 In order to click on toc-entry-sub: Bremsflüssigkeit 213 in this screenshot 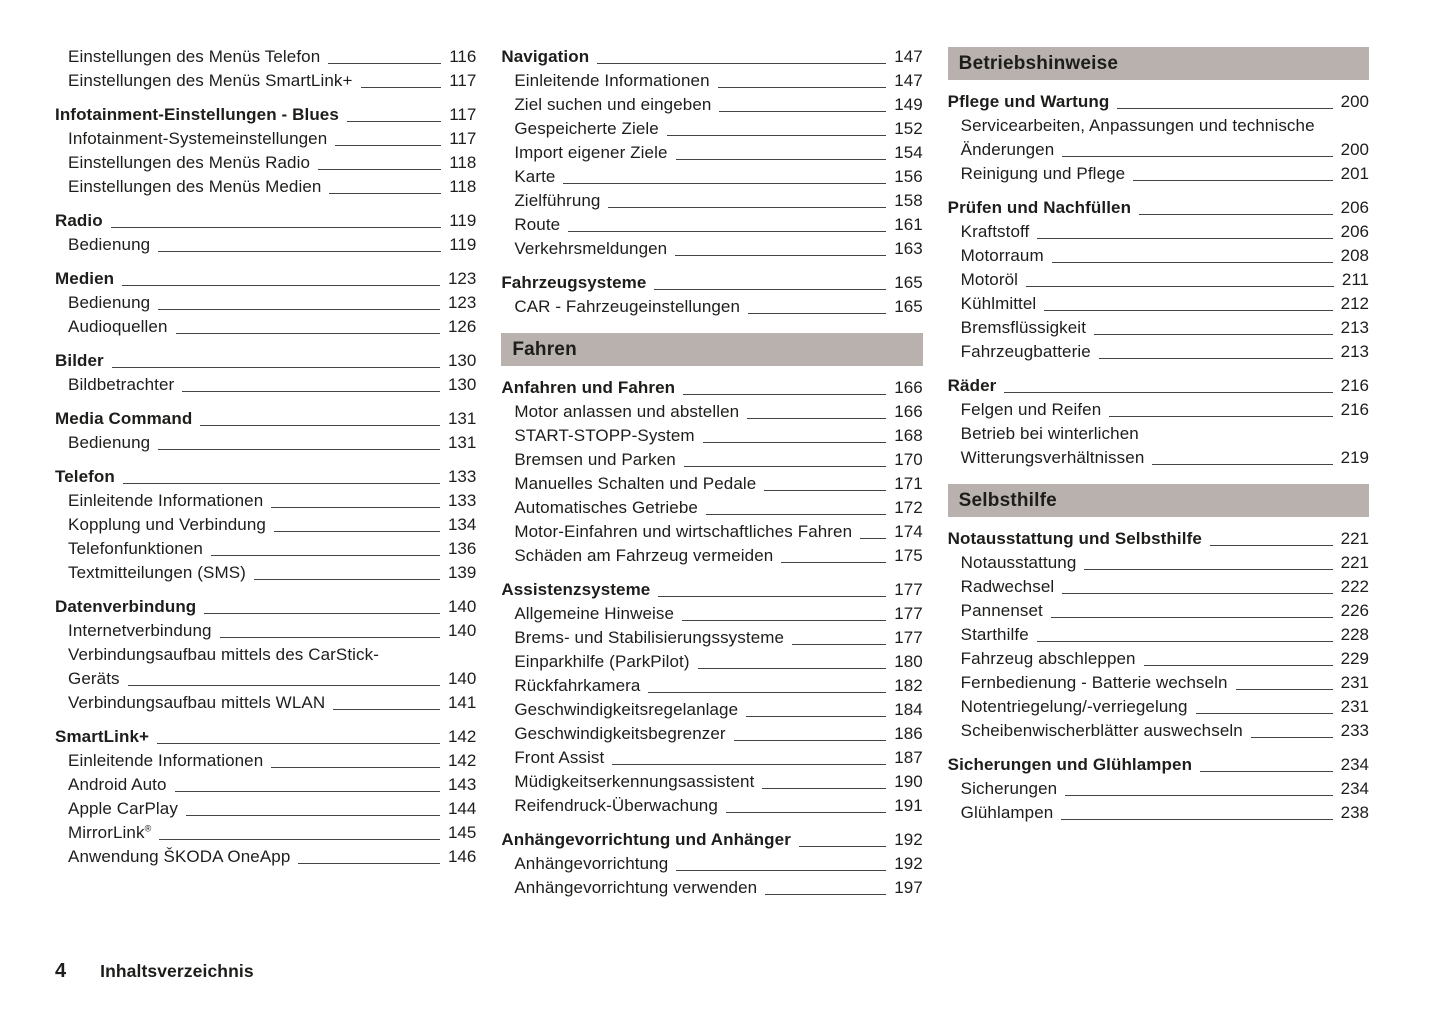, I will do `click(1158, 328)`.